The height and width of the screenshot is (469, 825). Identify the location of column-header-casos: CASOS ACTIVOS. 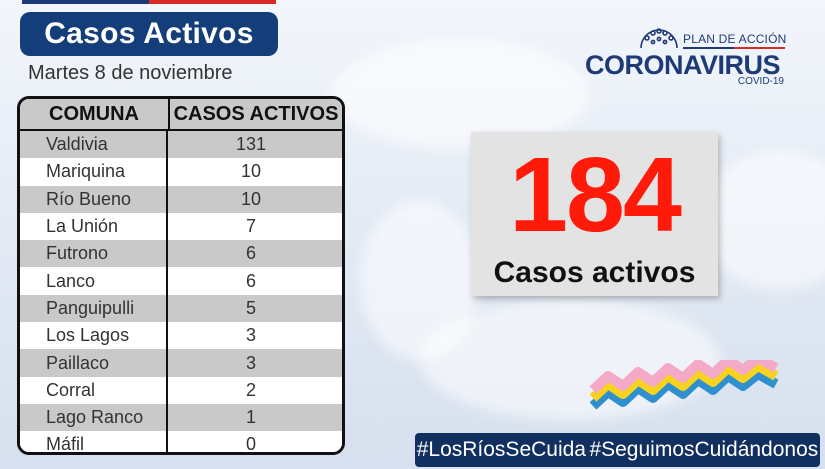
(256, 113).